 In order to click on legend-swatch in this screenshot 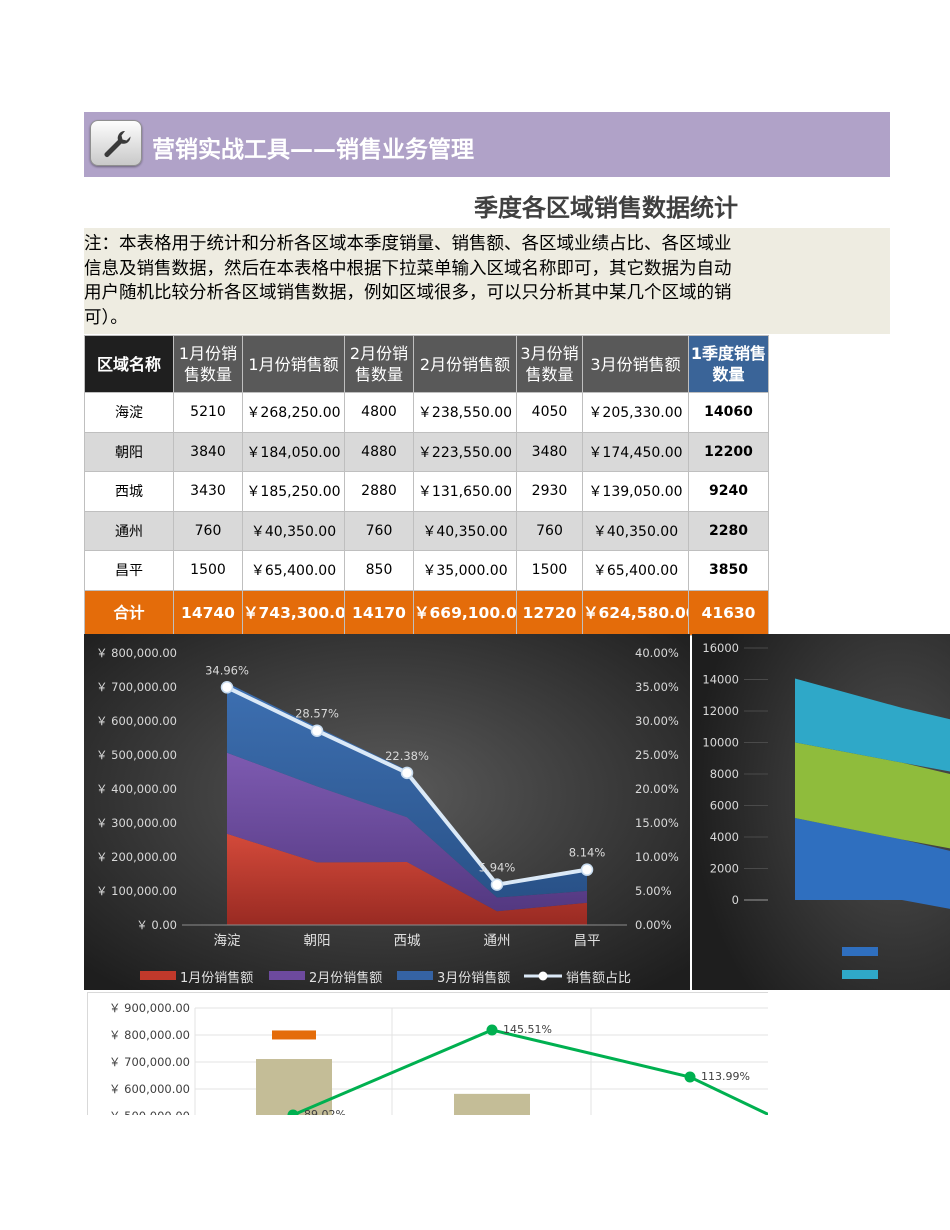, I will do `click(287, 975)`.